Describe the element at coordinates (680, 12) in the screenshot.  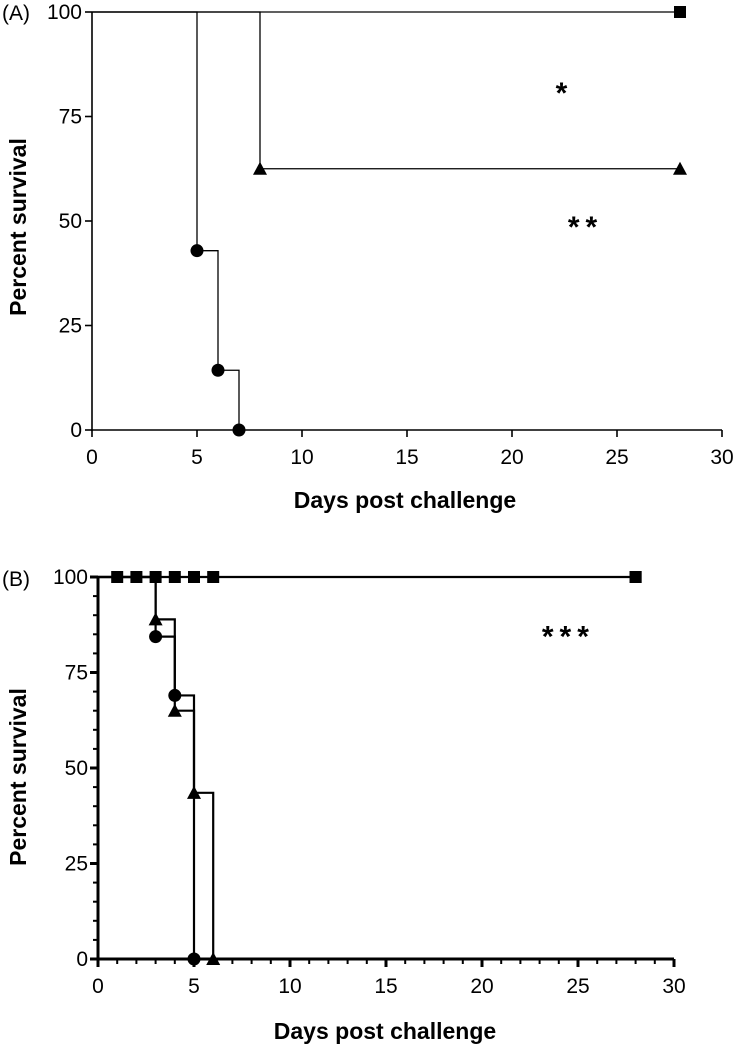
I see `data-point-square` at that location.